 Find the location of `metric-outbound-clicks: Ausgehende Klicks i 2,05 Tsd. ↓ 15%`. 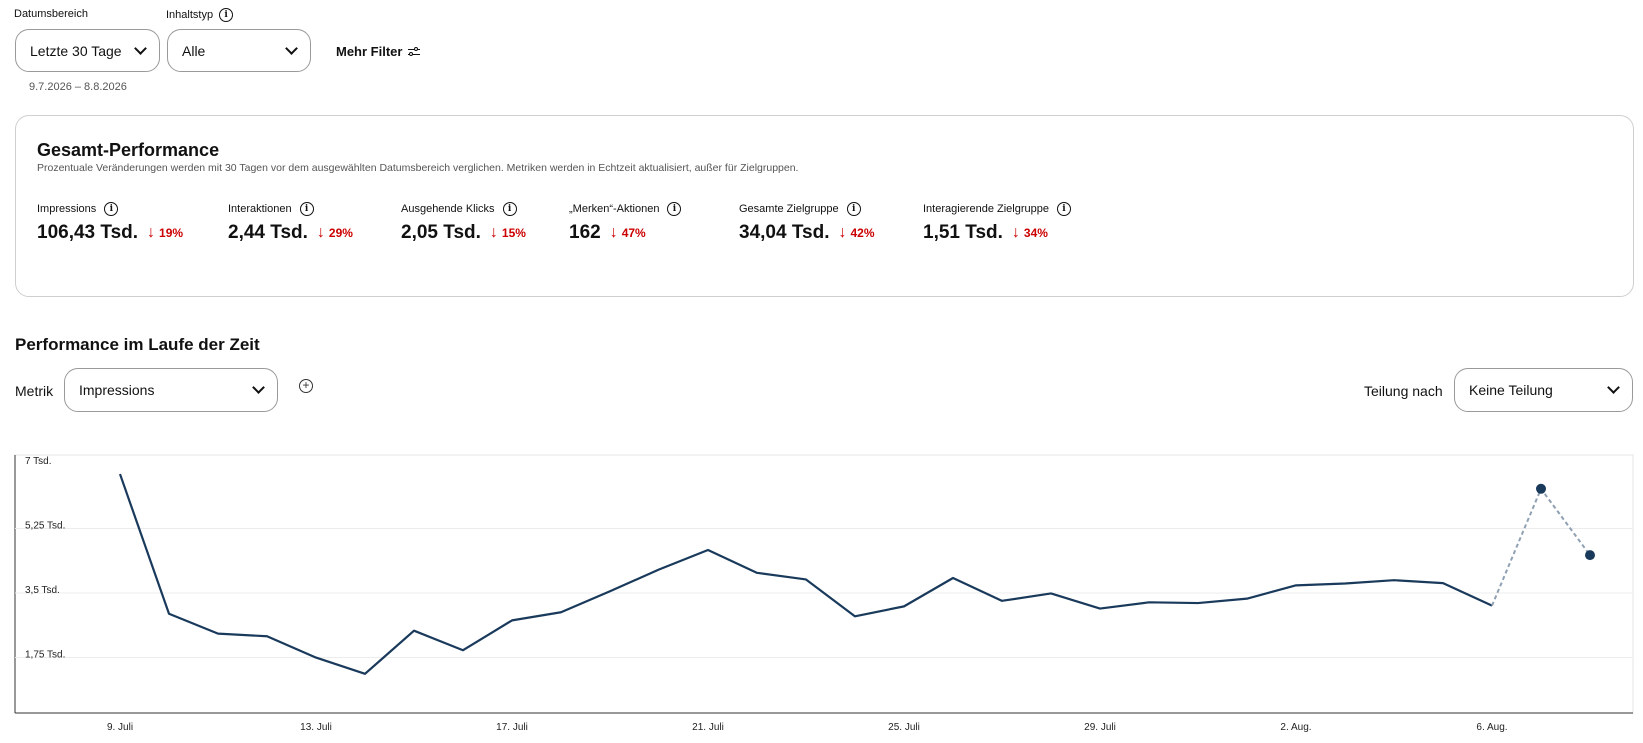

metric-outbound-clicks: Ausgehende Klicks i 2,05 Tsd. ↓ 15% is located at coordinates (463, 223).